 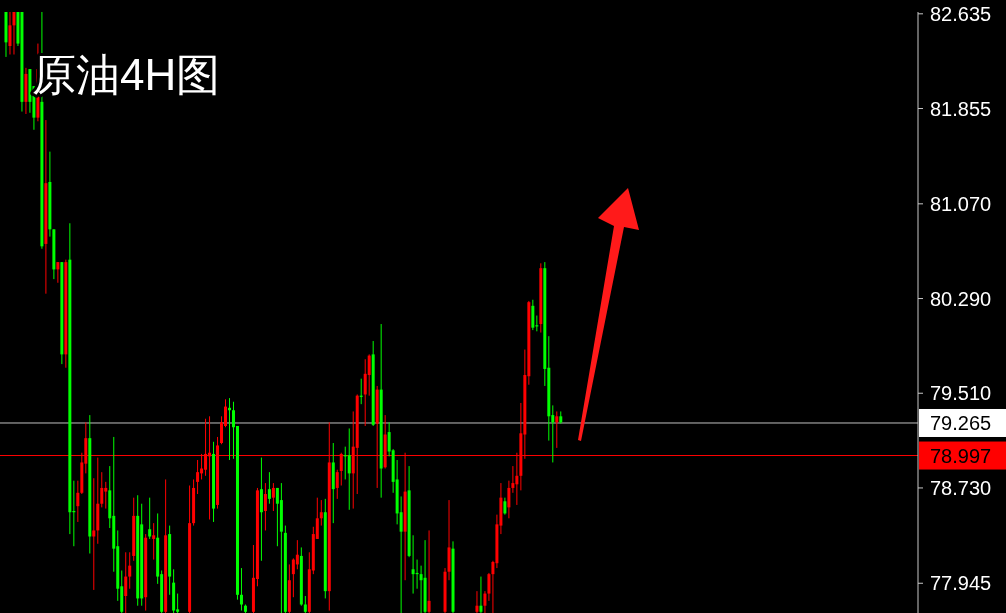 I want to click on y-tick-label: 80.290, so click(x=961, y=298).